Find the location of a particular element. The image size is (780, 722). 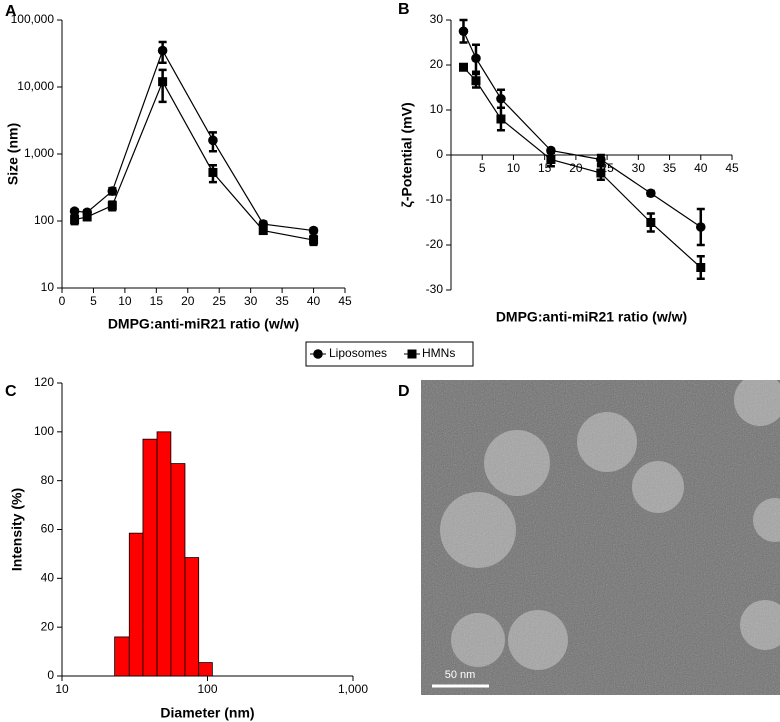

y-axis-label: ζ-Potential (mV) is located at coordinates (407, 154).